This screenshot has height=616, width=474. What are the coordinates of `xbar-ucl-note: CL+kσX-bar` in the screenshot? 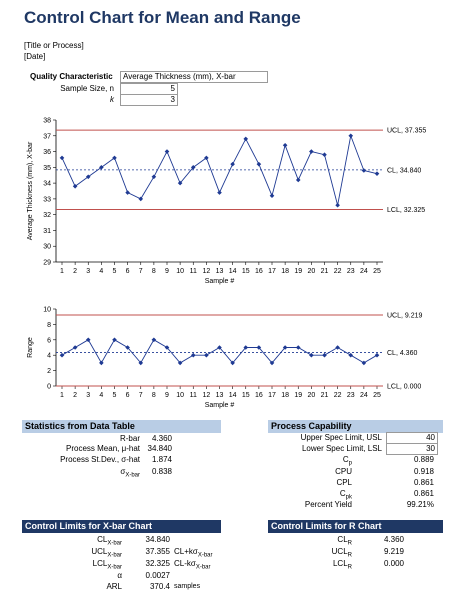 It's located at (193, 553).